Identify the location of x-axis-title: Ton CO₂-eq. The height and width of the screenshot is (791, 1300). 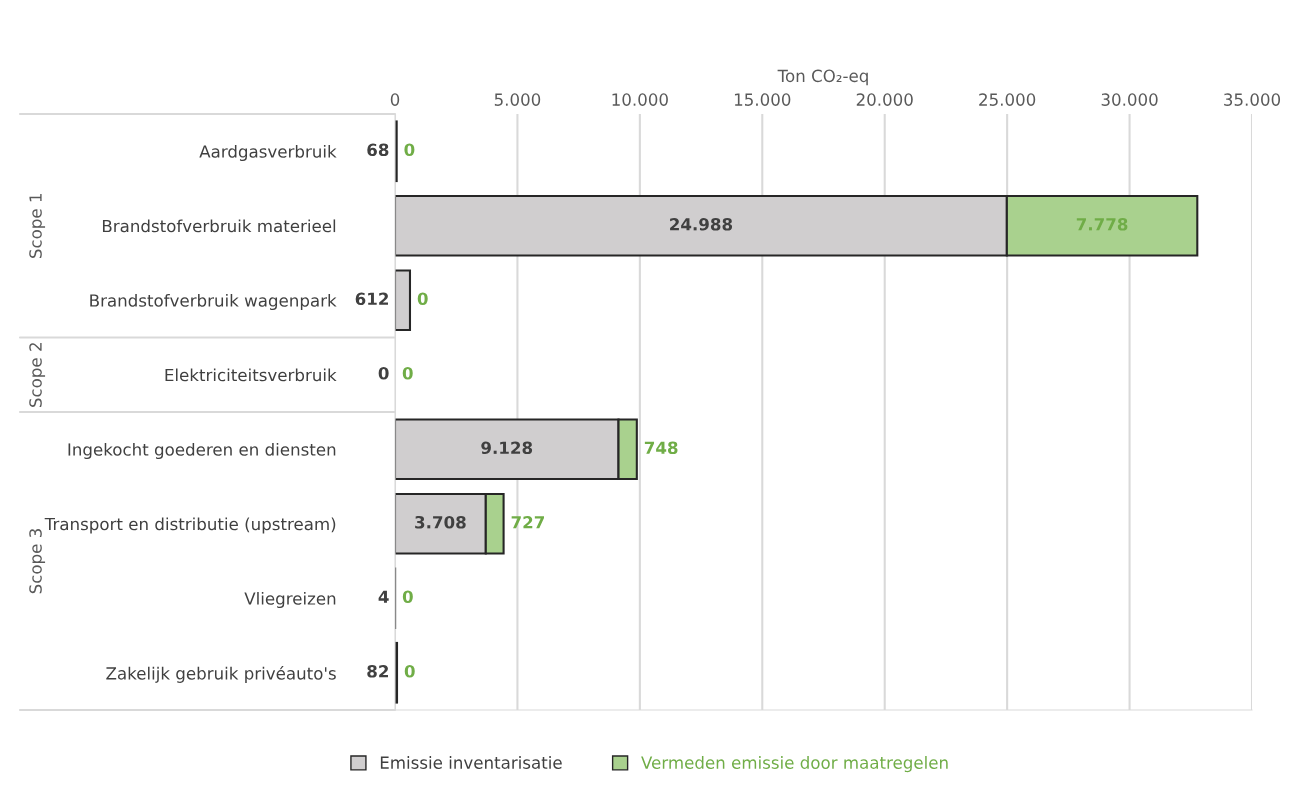
(822, 77).